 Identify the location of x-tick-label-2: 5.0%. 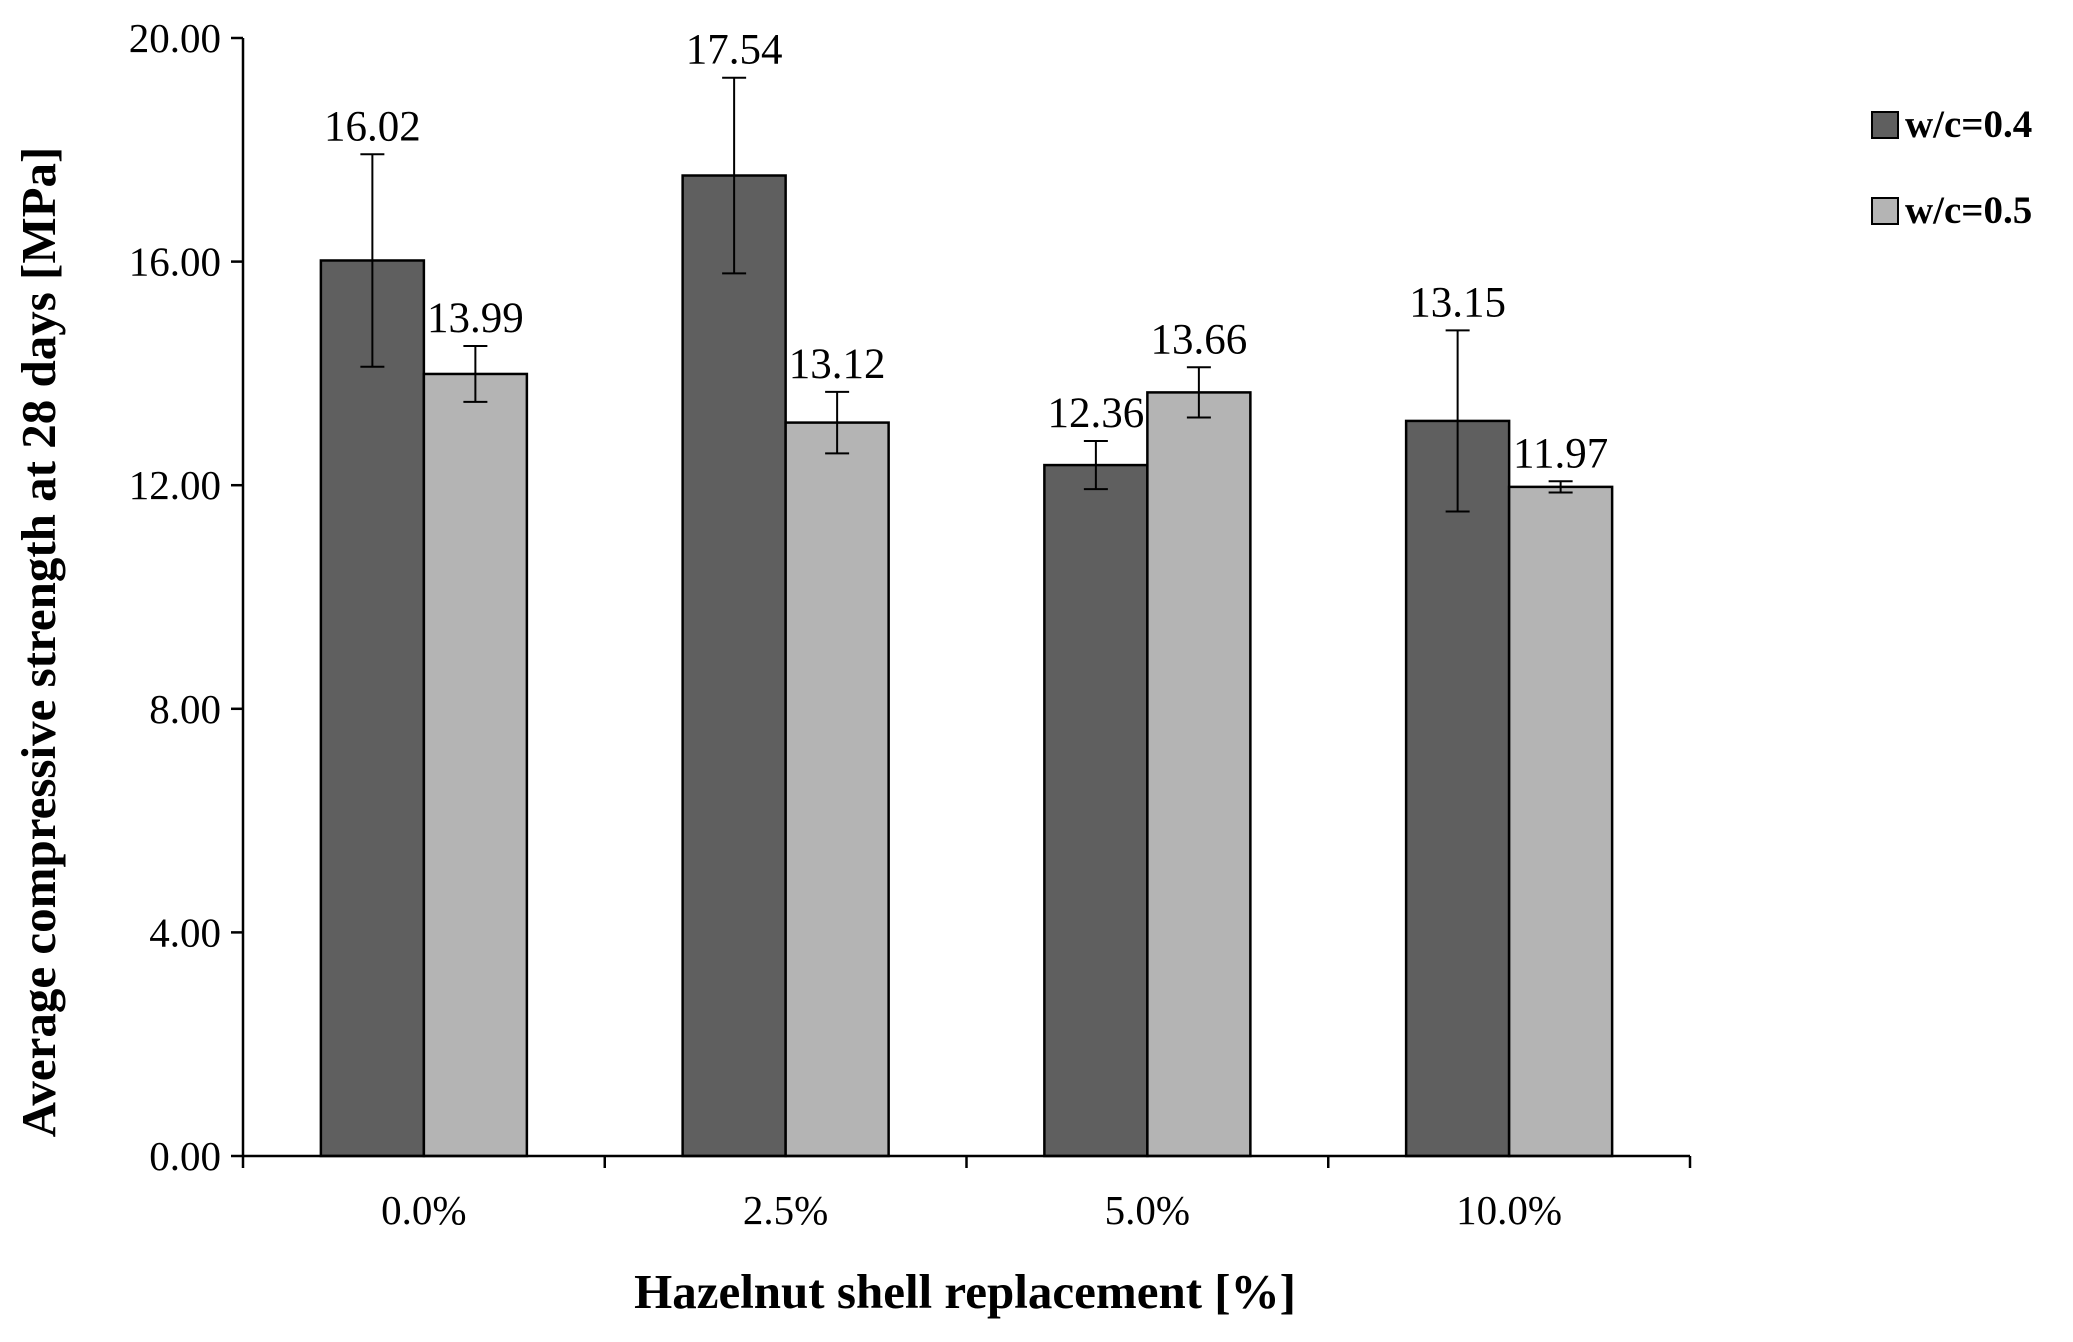
(1147, 1210).